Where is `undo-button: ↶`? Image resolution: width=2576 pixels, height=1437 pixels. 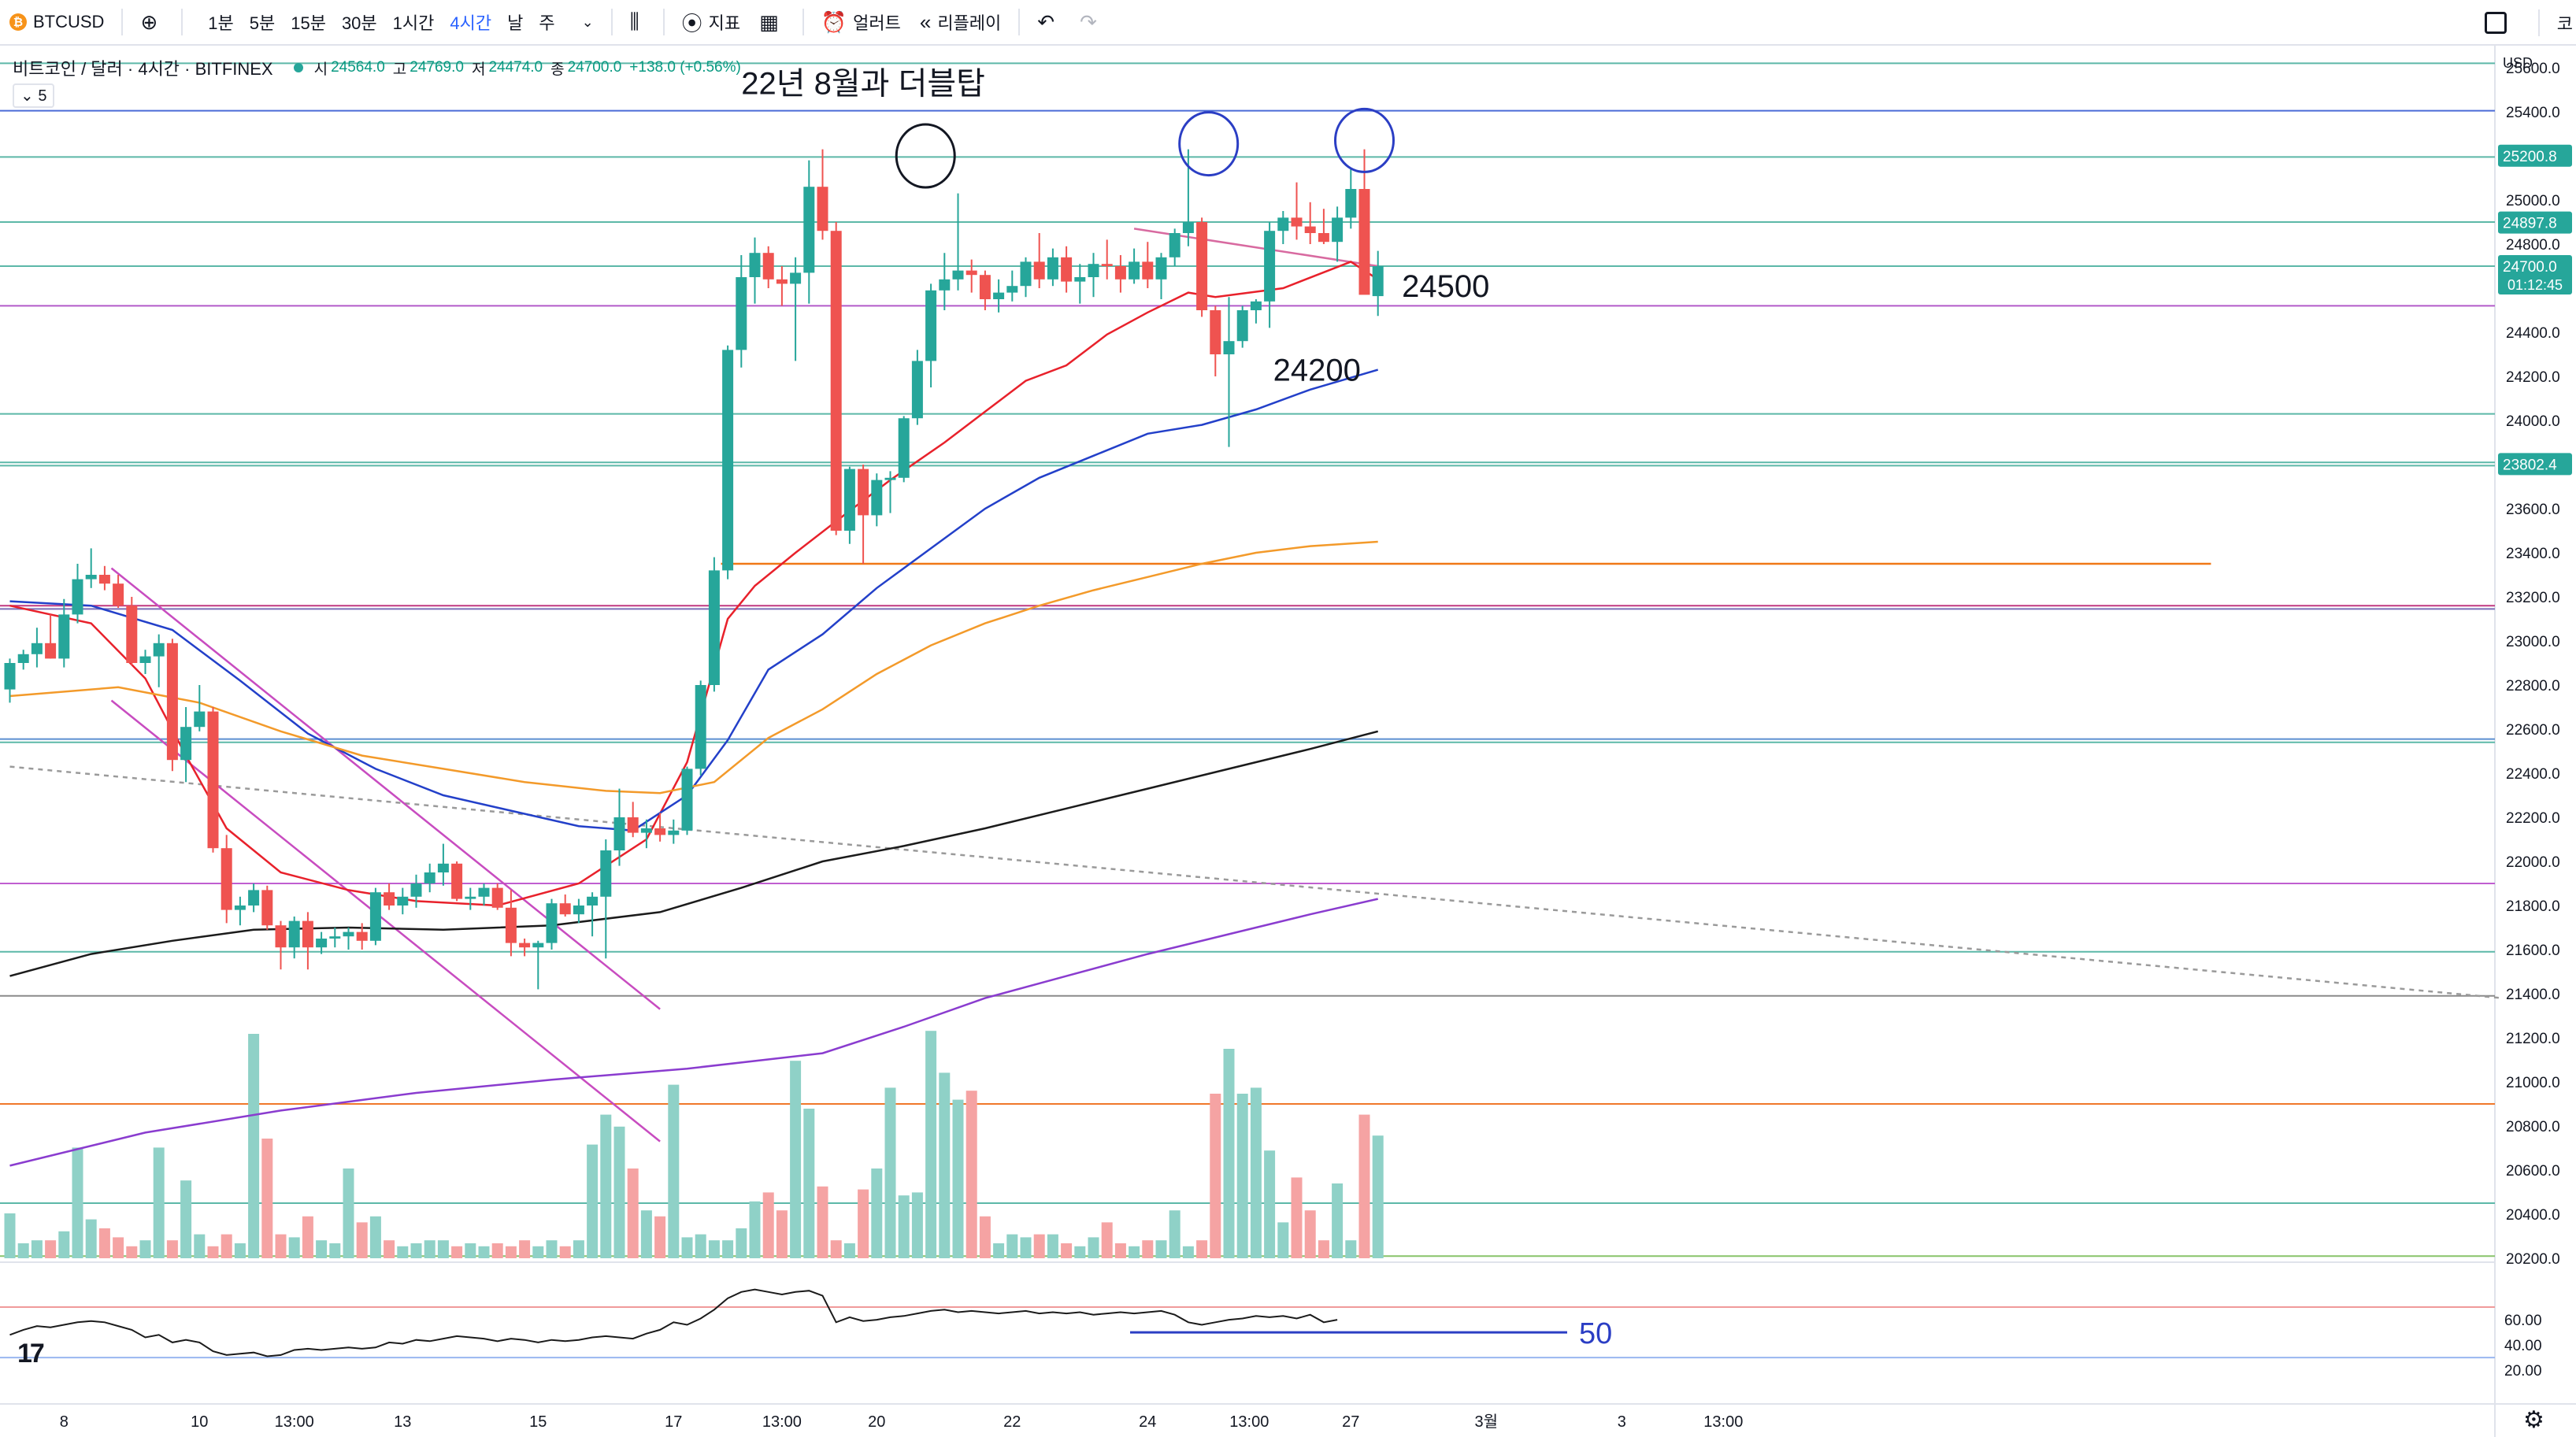
undo-button: ↶ is located at coordinates (1049, 22).